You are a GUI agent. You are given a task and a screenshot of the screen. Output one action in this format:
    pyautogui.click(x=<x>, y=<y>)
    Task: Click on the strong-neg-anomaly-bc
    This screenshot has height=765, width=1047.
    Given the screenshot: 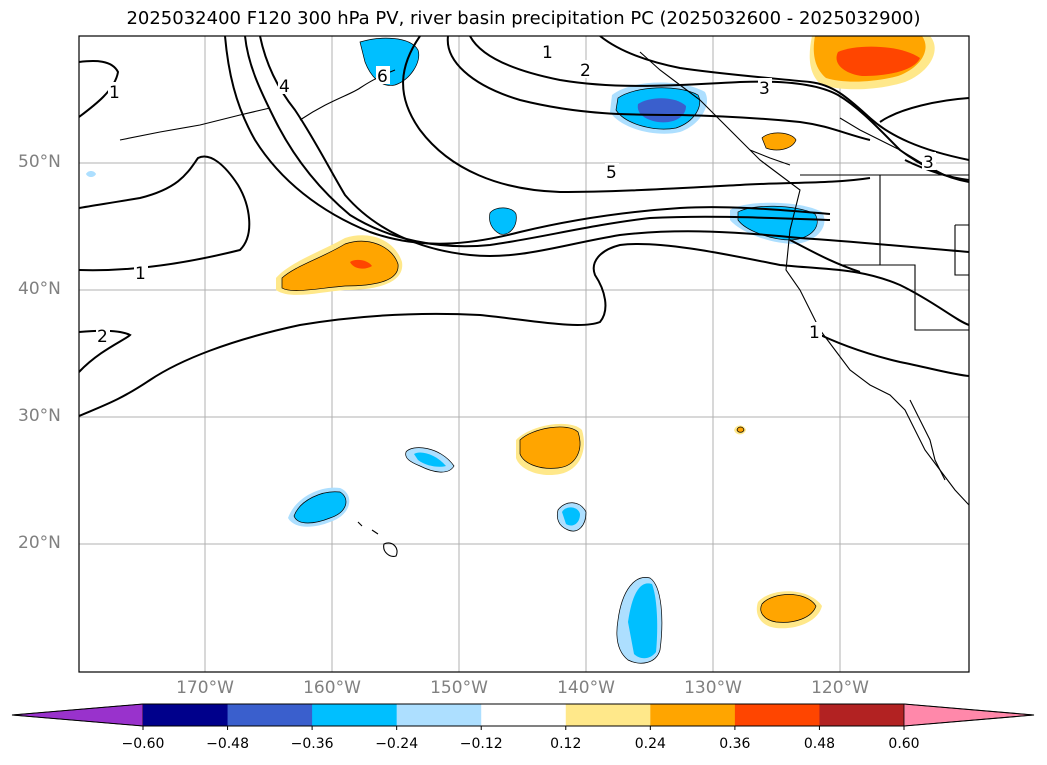 What is the action you would take?
    pyautogui.click(x=661, y=110)
    